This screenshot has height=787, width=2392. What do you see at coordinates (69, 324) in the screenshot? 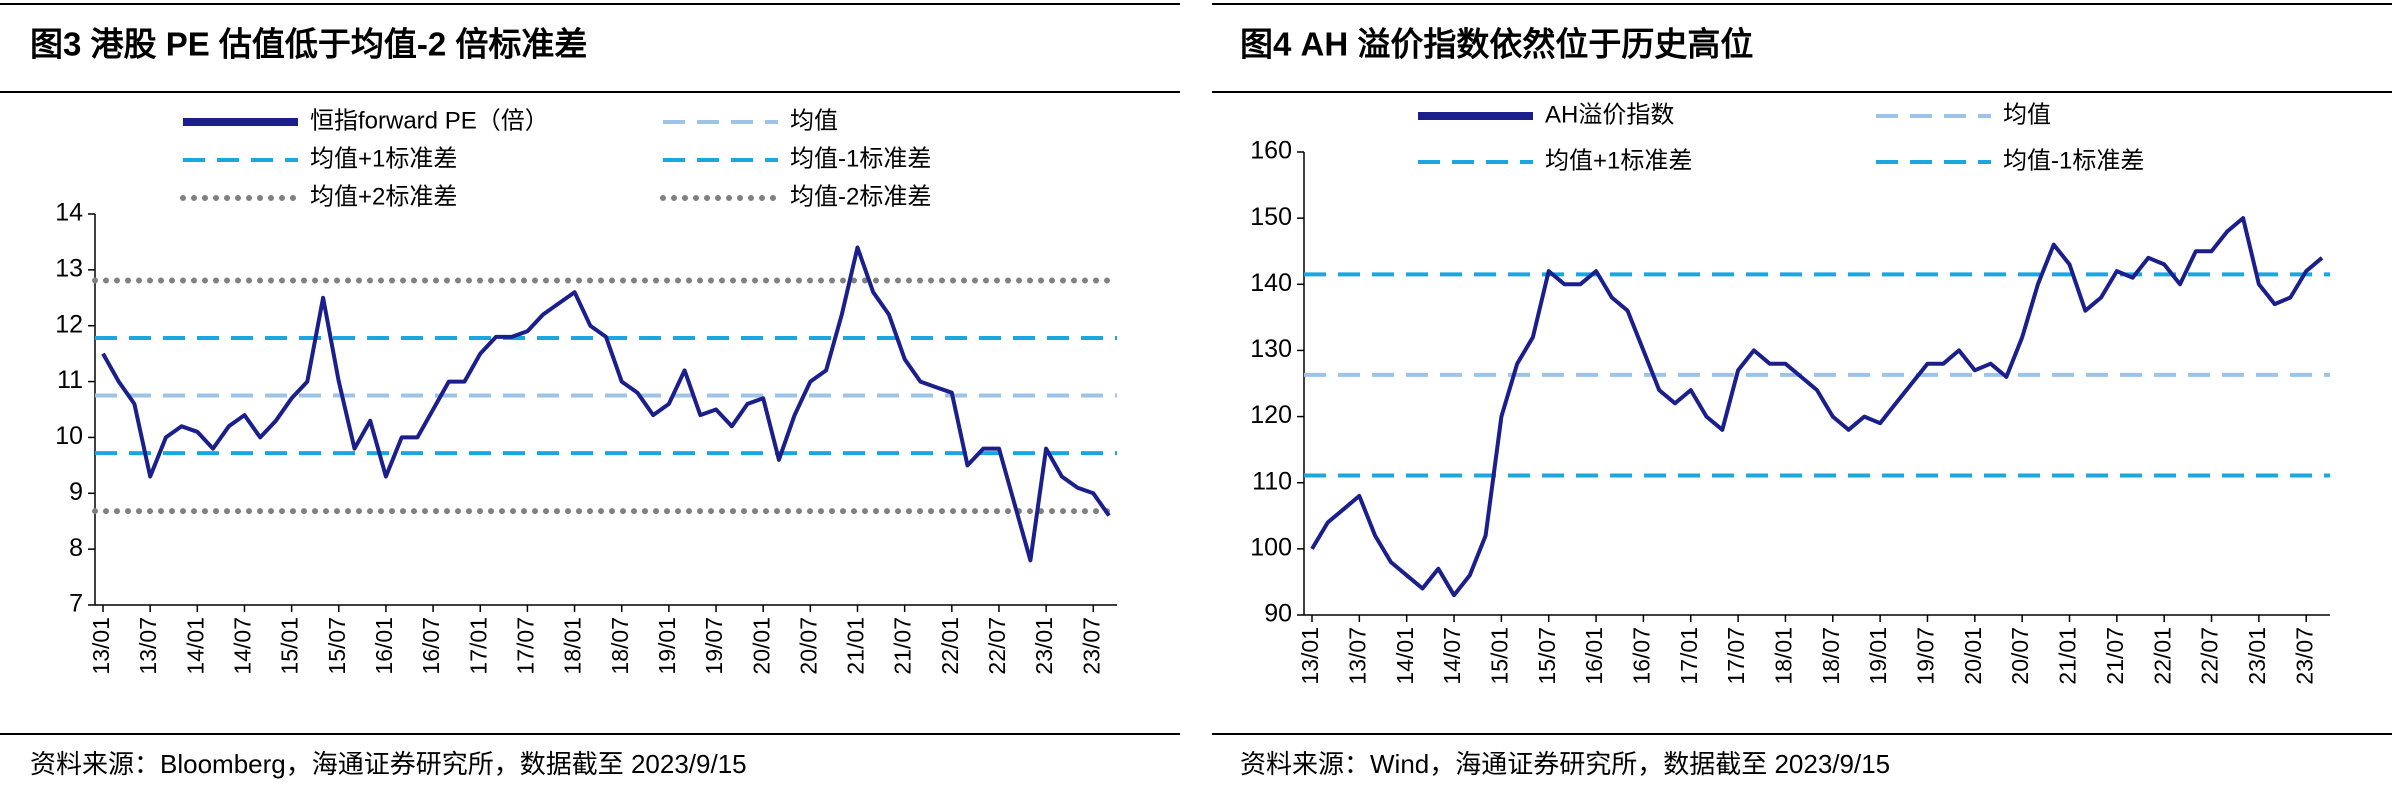
I see `y-tick-label: 12` at bounding box center [69, 324].